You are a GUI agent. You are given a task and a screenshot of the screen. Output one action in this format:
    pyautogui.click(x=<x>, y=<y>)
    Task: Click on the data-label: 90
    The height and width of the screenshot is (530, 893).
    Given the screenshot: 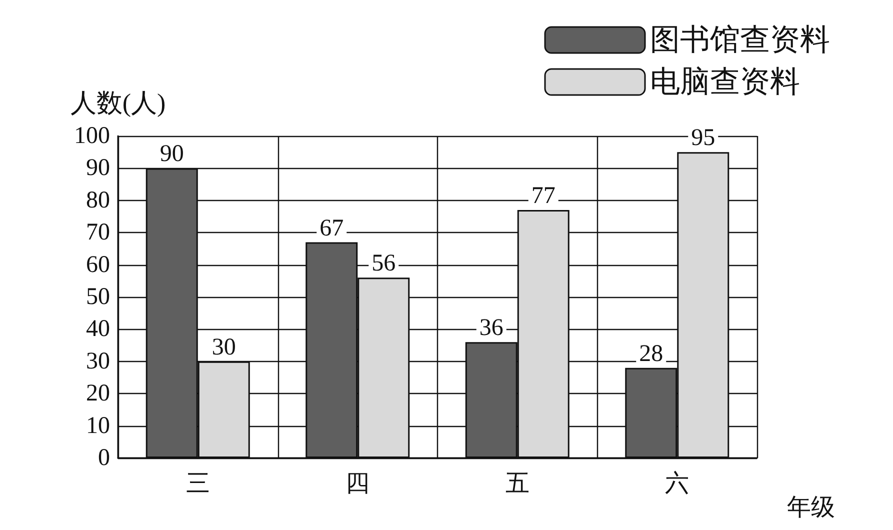 What is the action you would take?
    pyautogui.click(x=172, y=154)
    